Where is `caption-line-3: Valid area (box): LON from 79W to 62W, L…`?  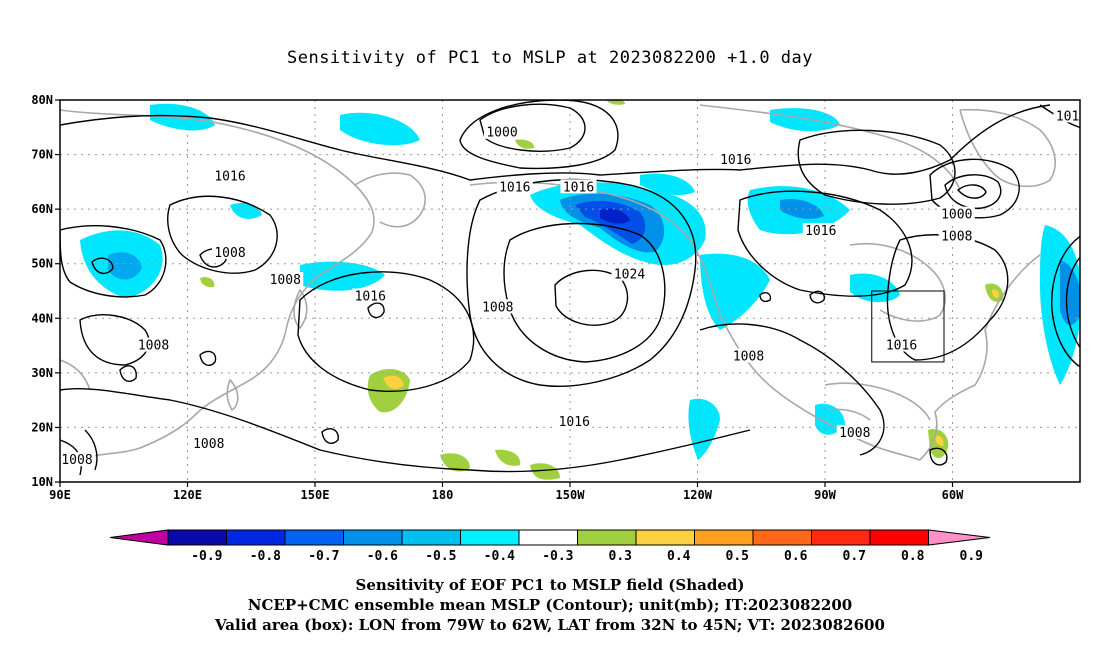
caption-line-3: Valid area (box): LON from 79W to 62W, L… is located at coordinates (550, 625).